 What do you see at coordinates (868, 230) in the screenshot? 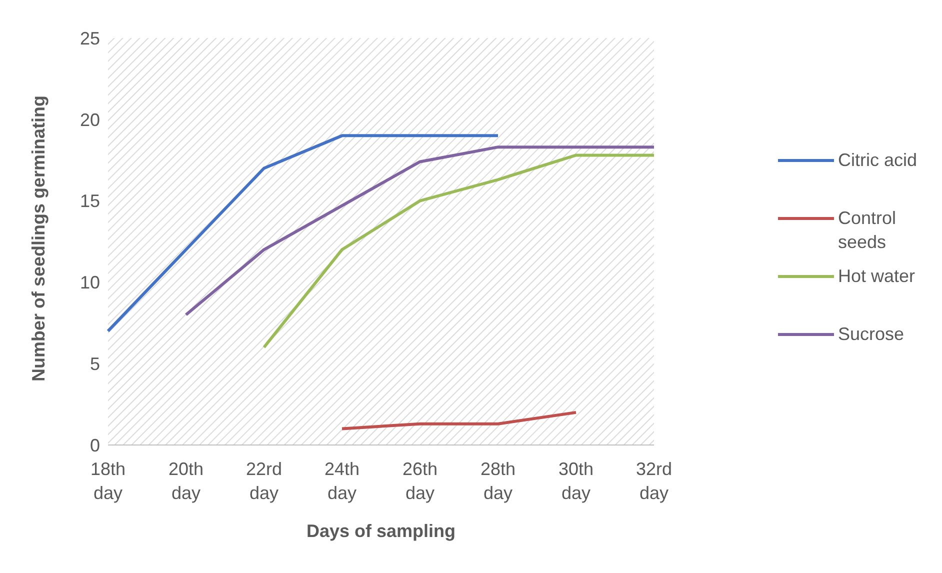
I see `legend-label: Control seeds` at bounding box center [868, 230].